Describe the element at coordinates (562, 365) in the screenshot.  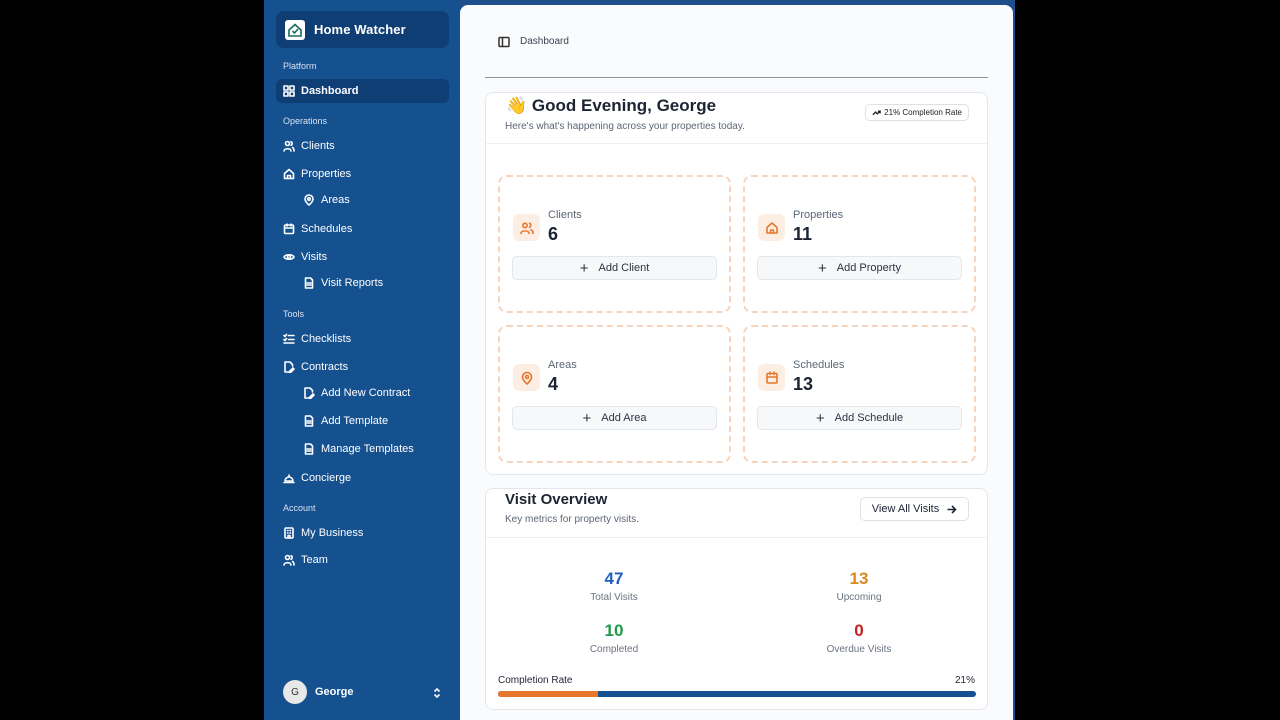
I see `stat-label: Areas` at that location.